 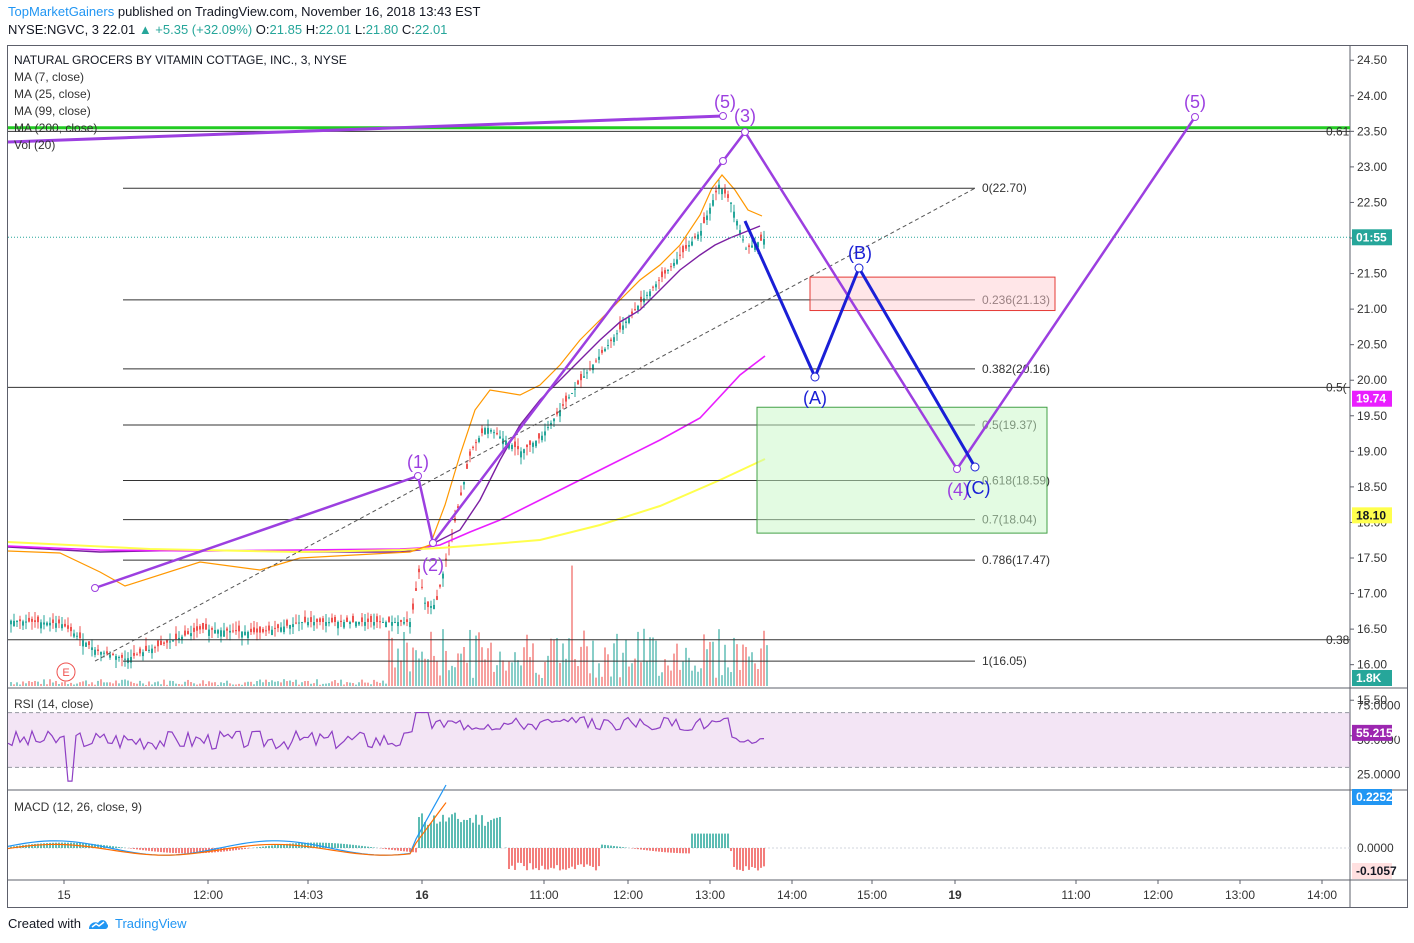 I want to click on rsi-title: RSI (14, close), so click(x=54, y=704).